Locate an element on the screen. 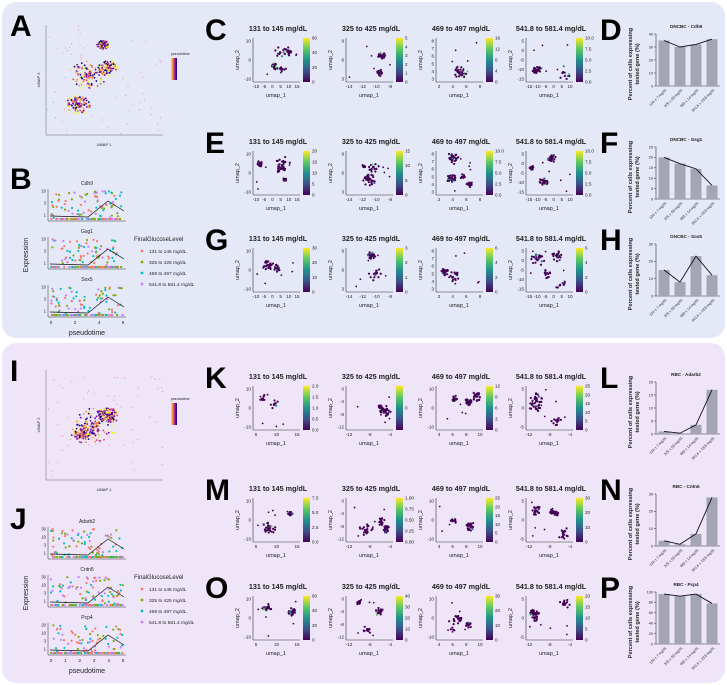  legend-title: FinalGlucoseLevel is located at coordinates (158, 240).